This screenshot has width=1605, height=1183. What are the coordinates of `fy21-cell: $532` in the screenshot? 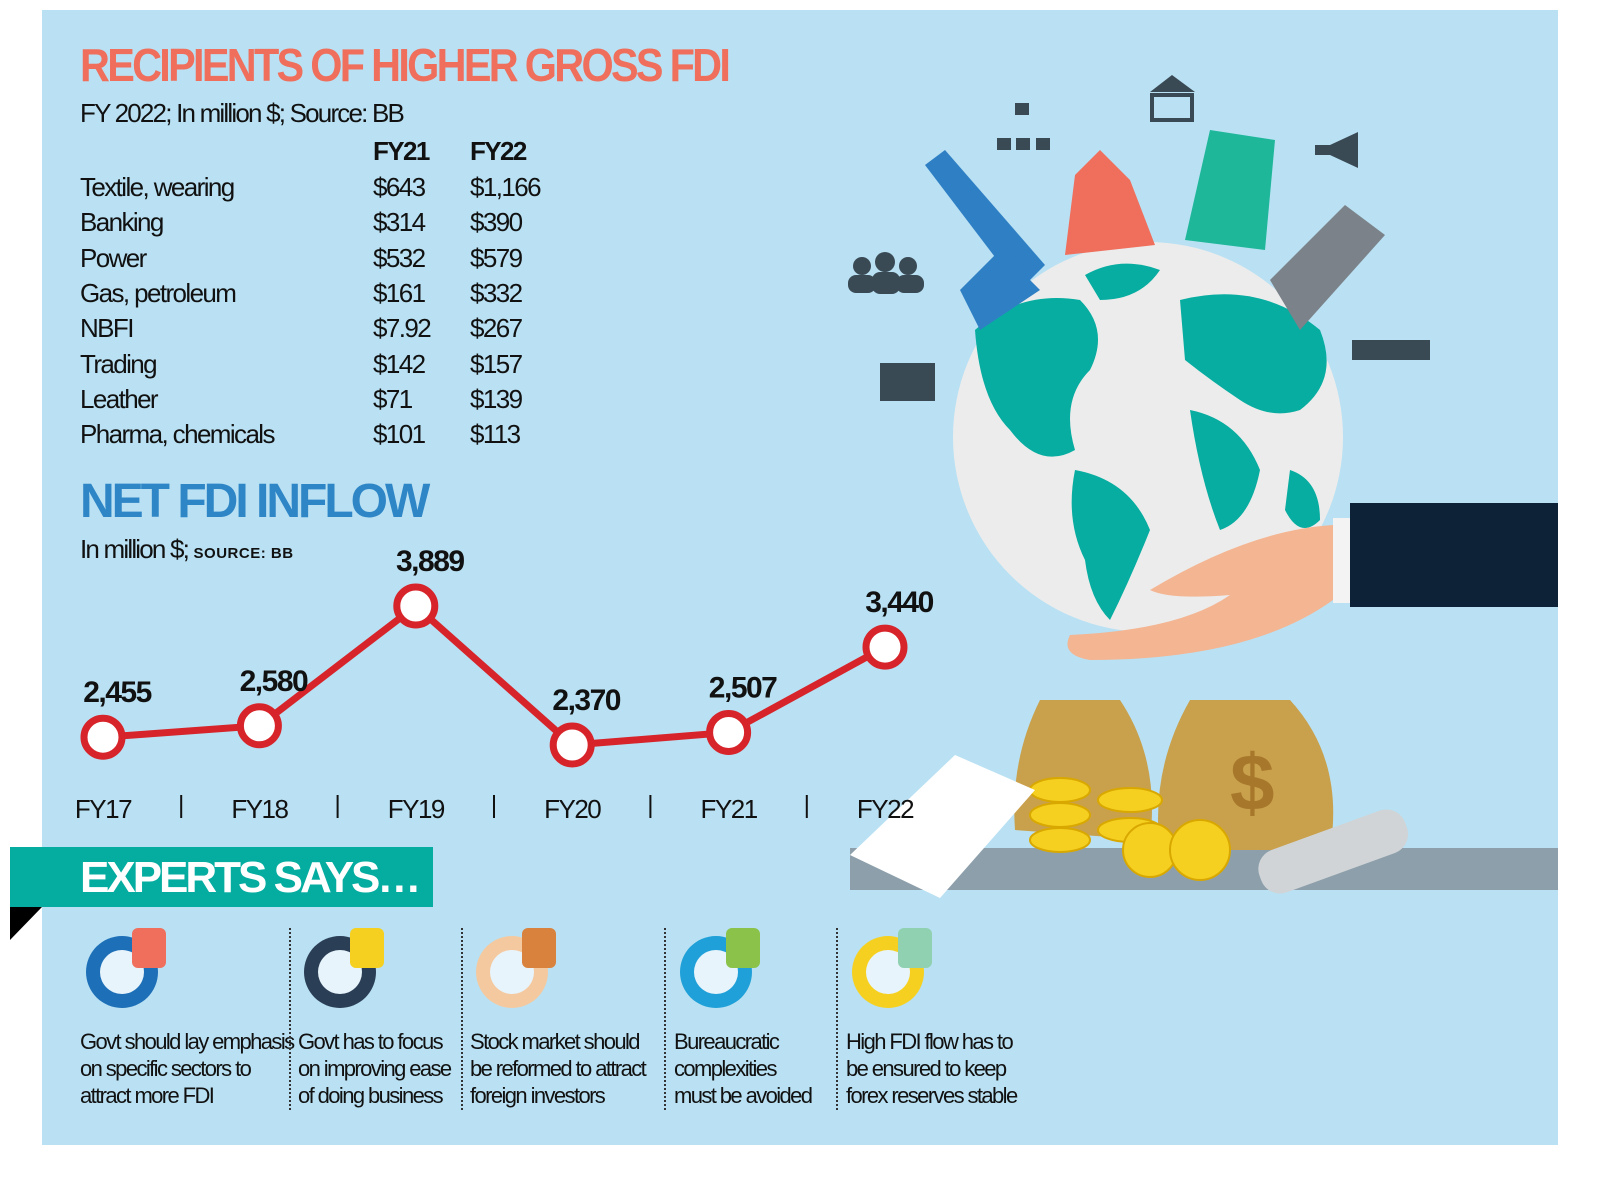 It's located at (399, 257).